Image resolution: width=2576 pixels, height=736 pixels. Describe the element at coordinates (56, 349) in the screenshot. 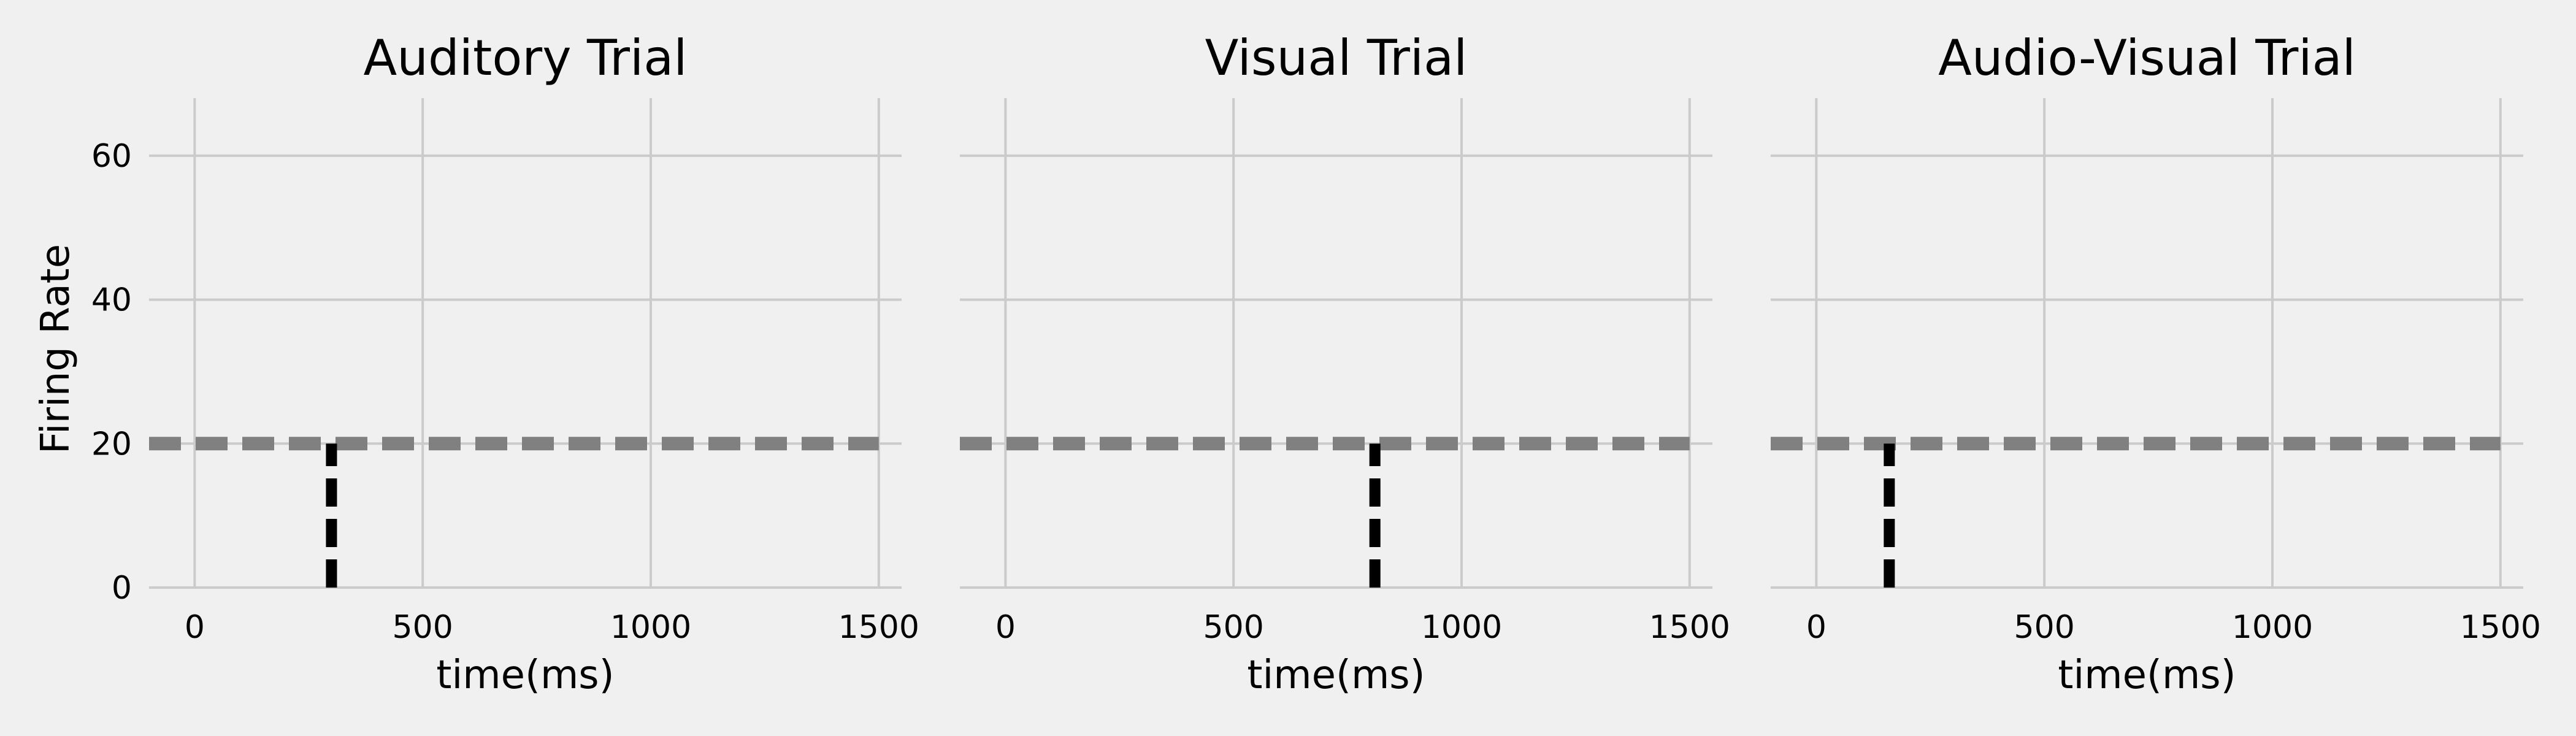

I see `y-axis-label: Firing Rate` at that location.